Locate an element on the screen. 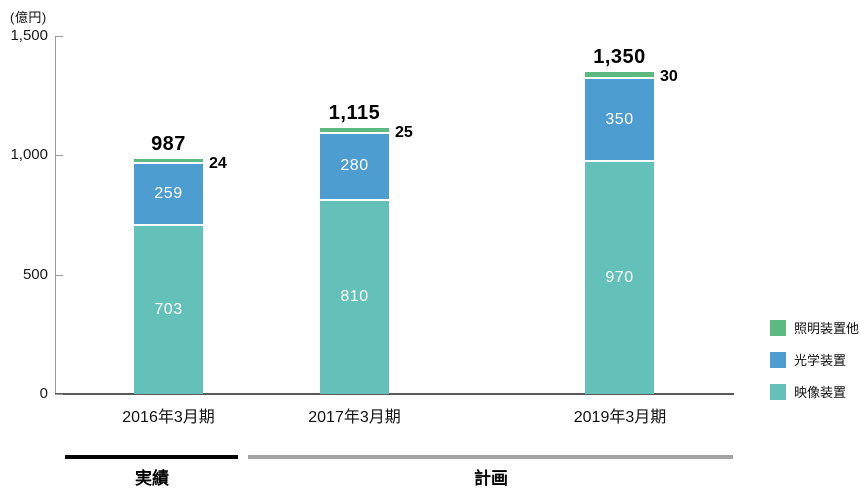  bar-segment: 970 is located at coordinates (619, 278).